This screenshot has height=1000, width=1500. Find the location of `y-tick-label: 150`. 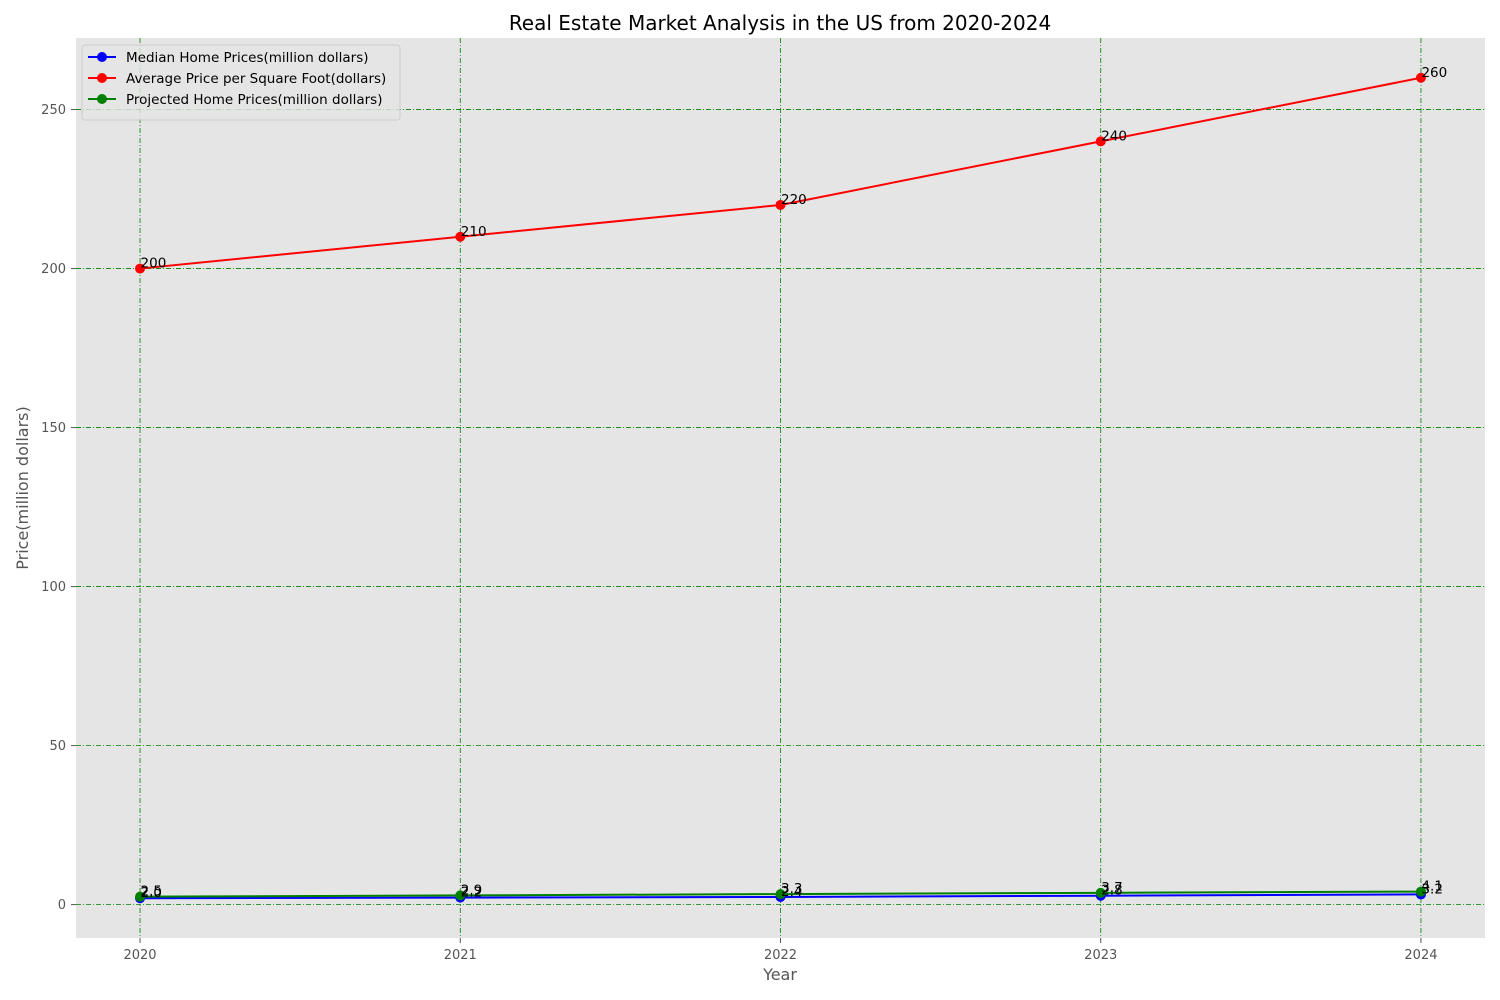

y-tick-label: 150 is located at coordinates (53, 428).